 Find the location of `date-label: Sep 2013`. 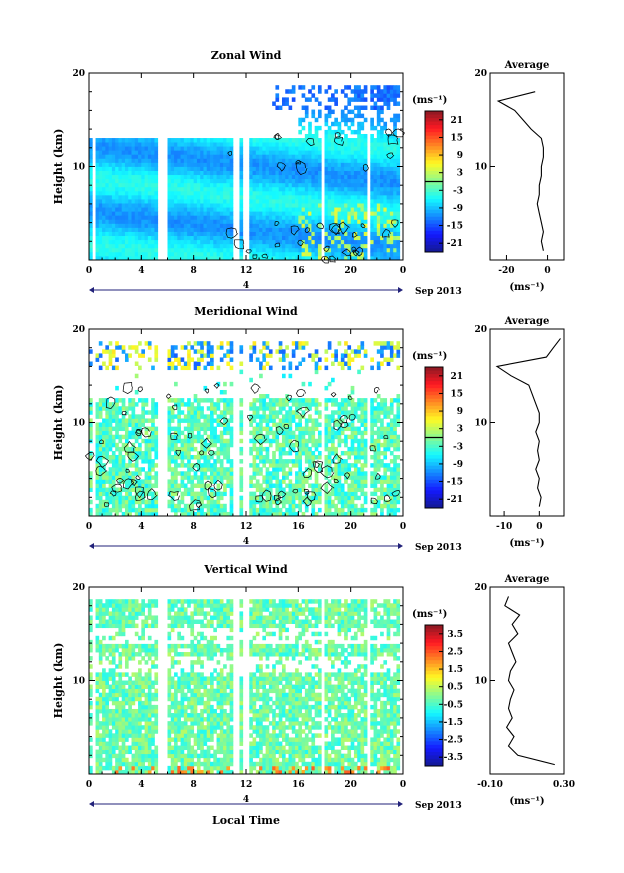

date-label: Sep 2013 is located at coordinates (438, 806).